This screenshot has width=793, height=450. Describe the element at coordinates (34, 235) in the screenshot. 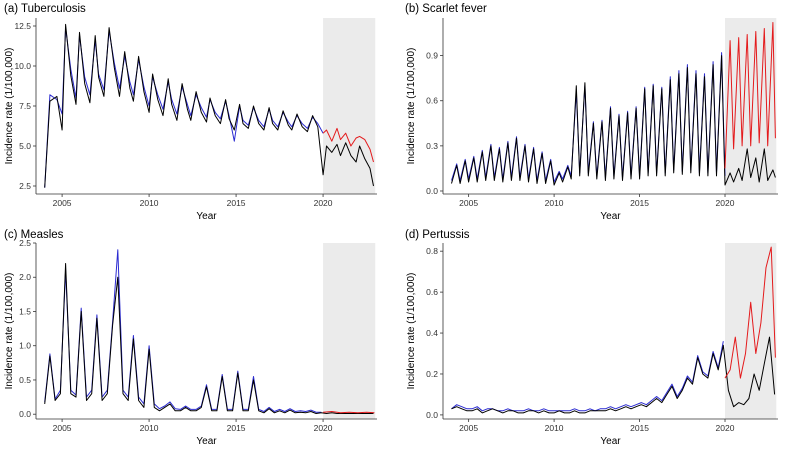

I see `panel-title: (c) Measles` at that location.